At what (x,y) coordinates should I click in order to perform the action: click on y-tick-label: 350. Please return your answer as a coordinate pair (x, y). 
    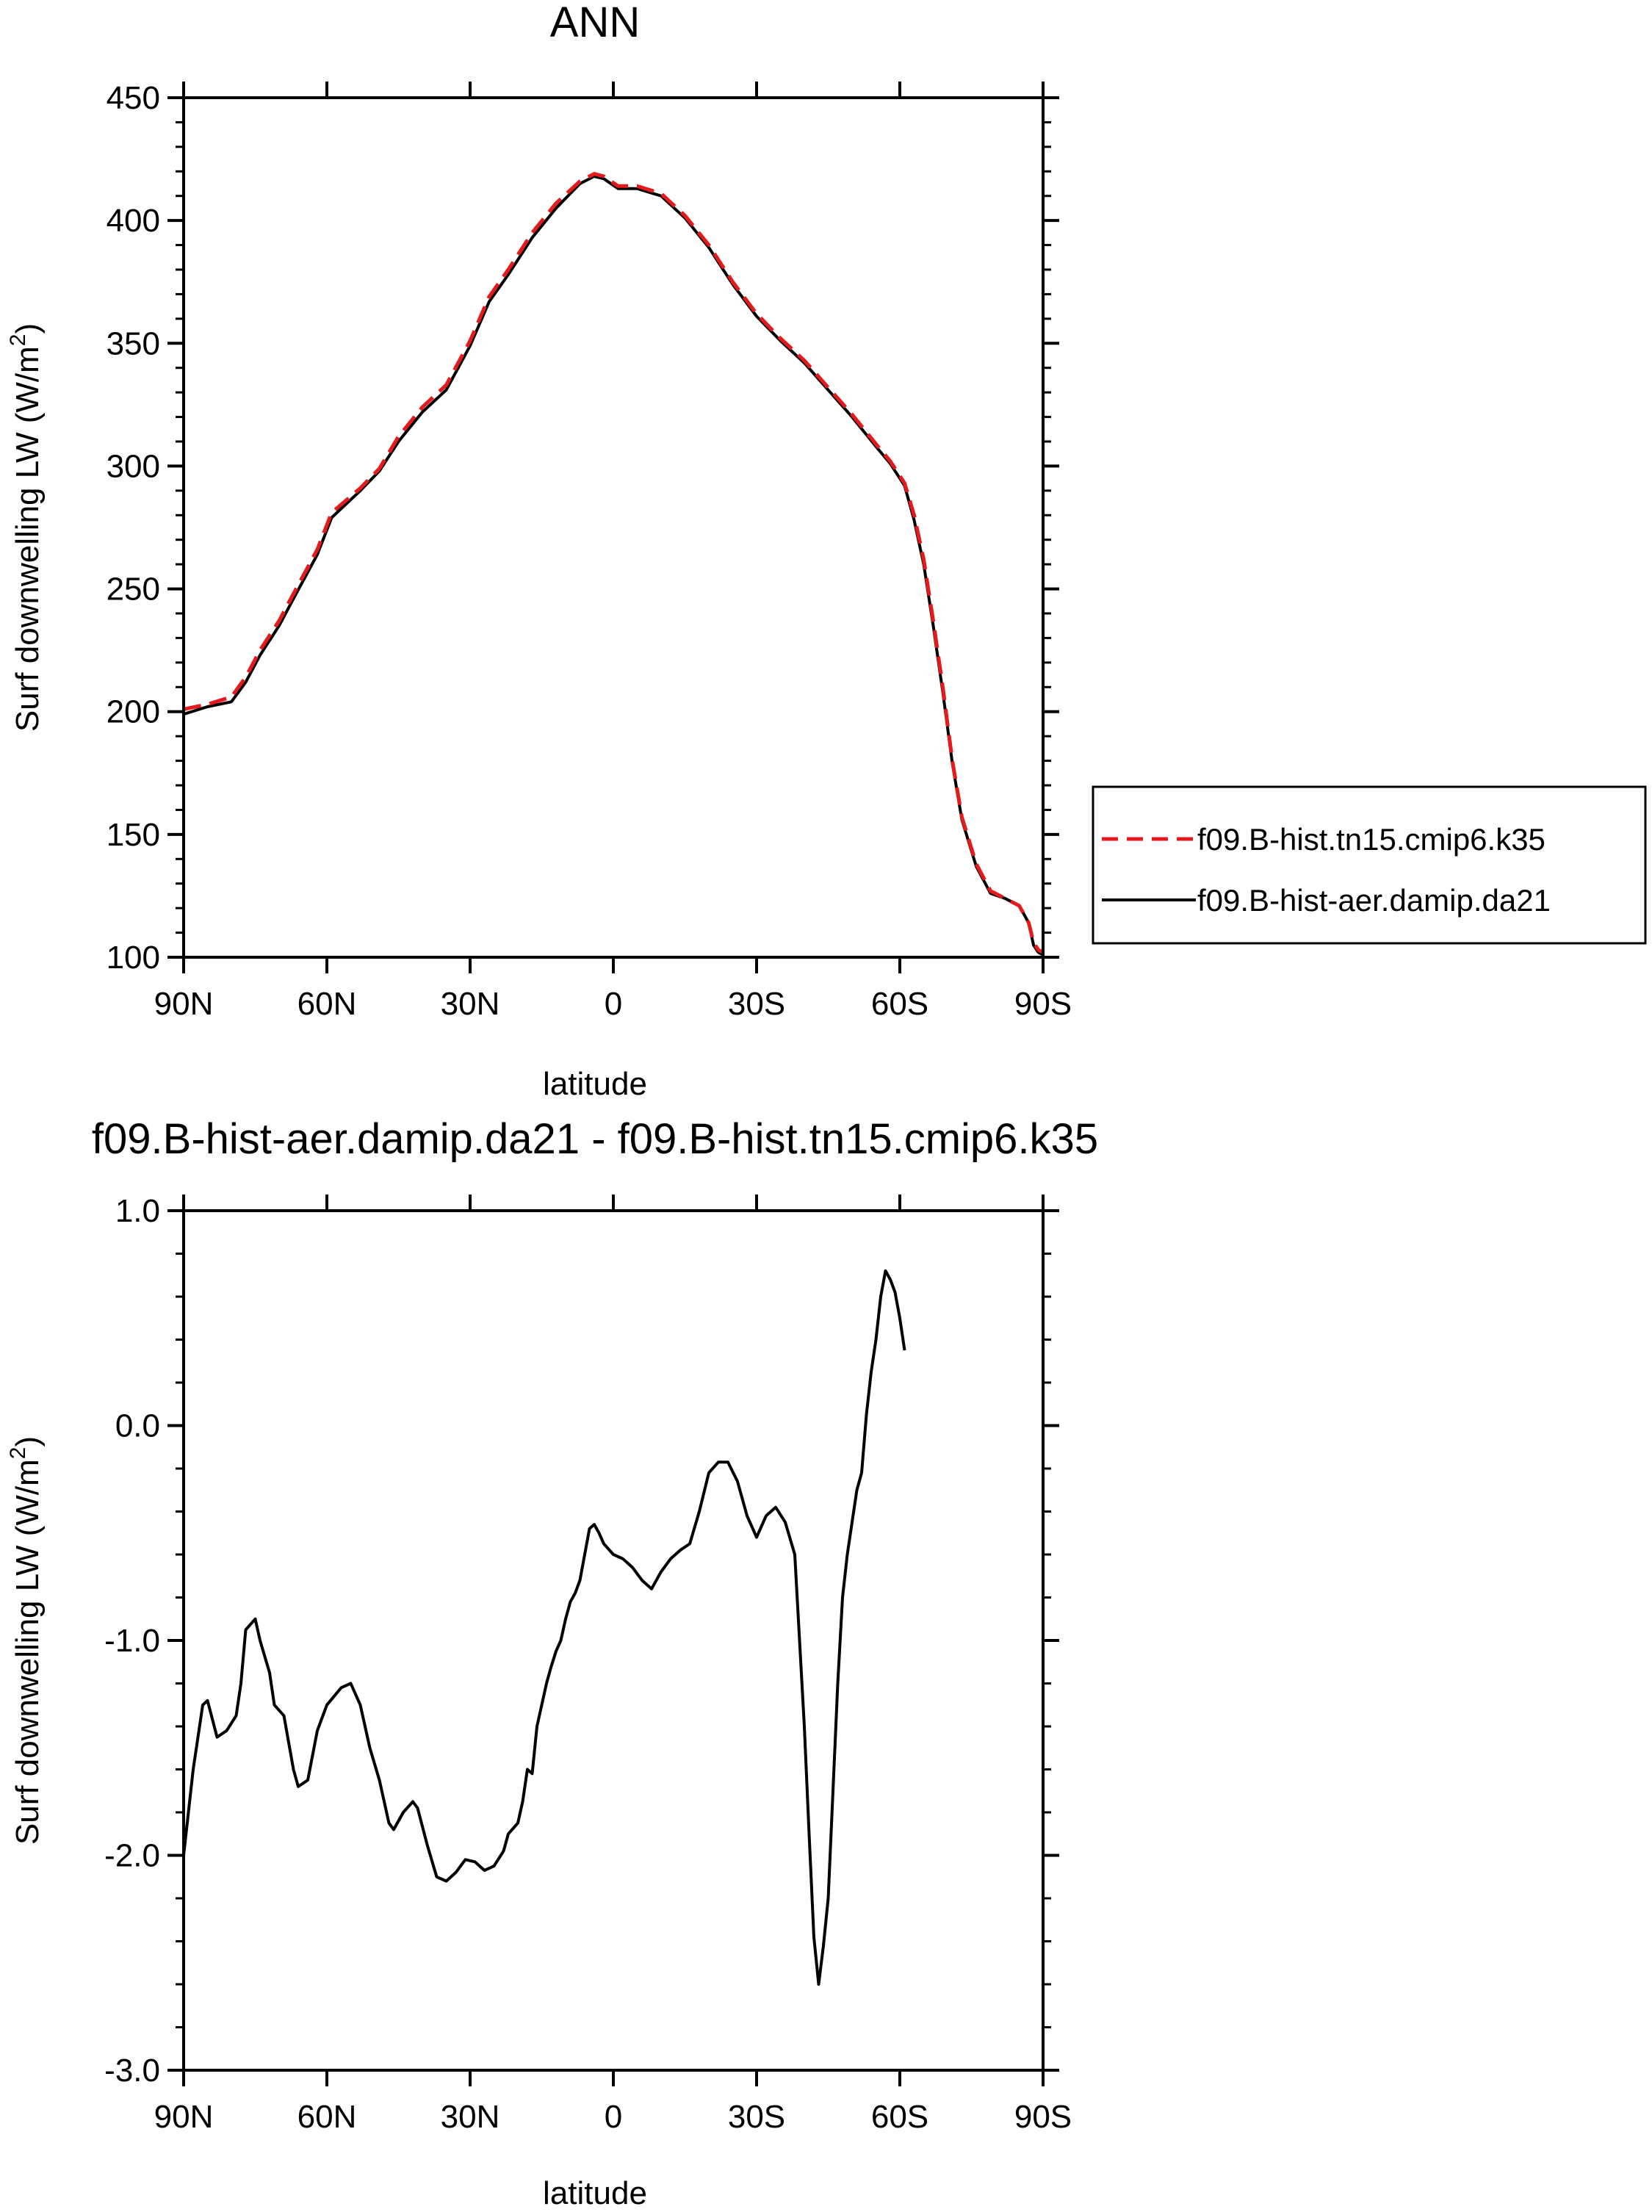
    Looking at the image, I should click on (133, 343).